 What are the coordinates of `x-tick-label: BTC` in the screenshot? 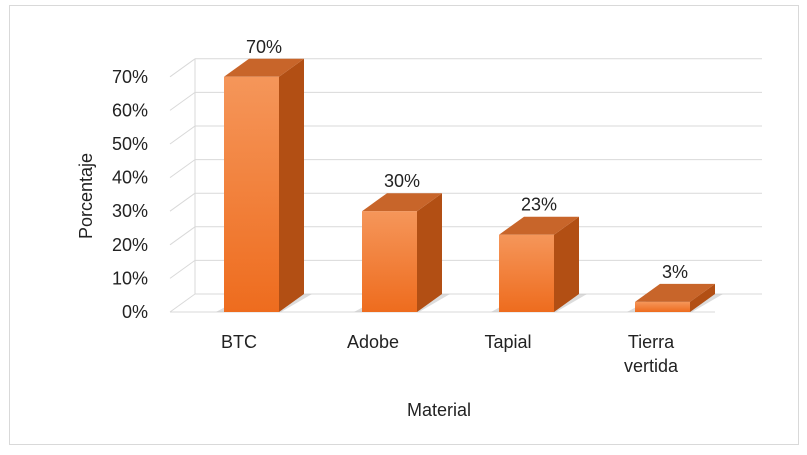 It's located at (239, 342).